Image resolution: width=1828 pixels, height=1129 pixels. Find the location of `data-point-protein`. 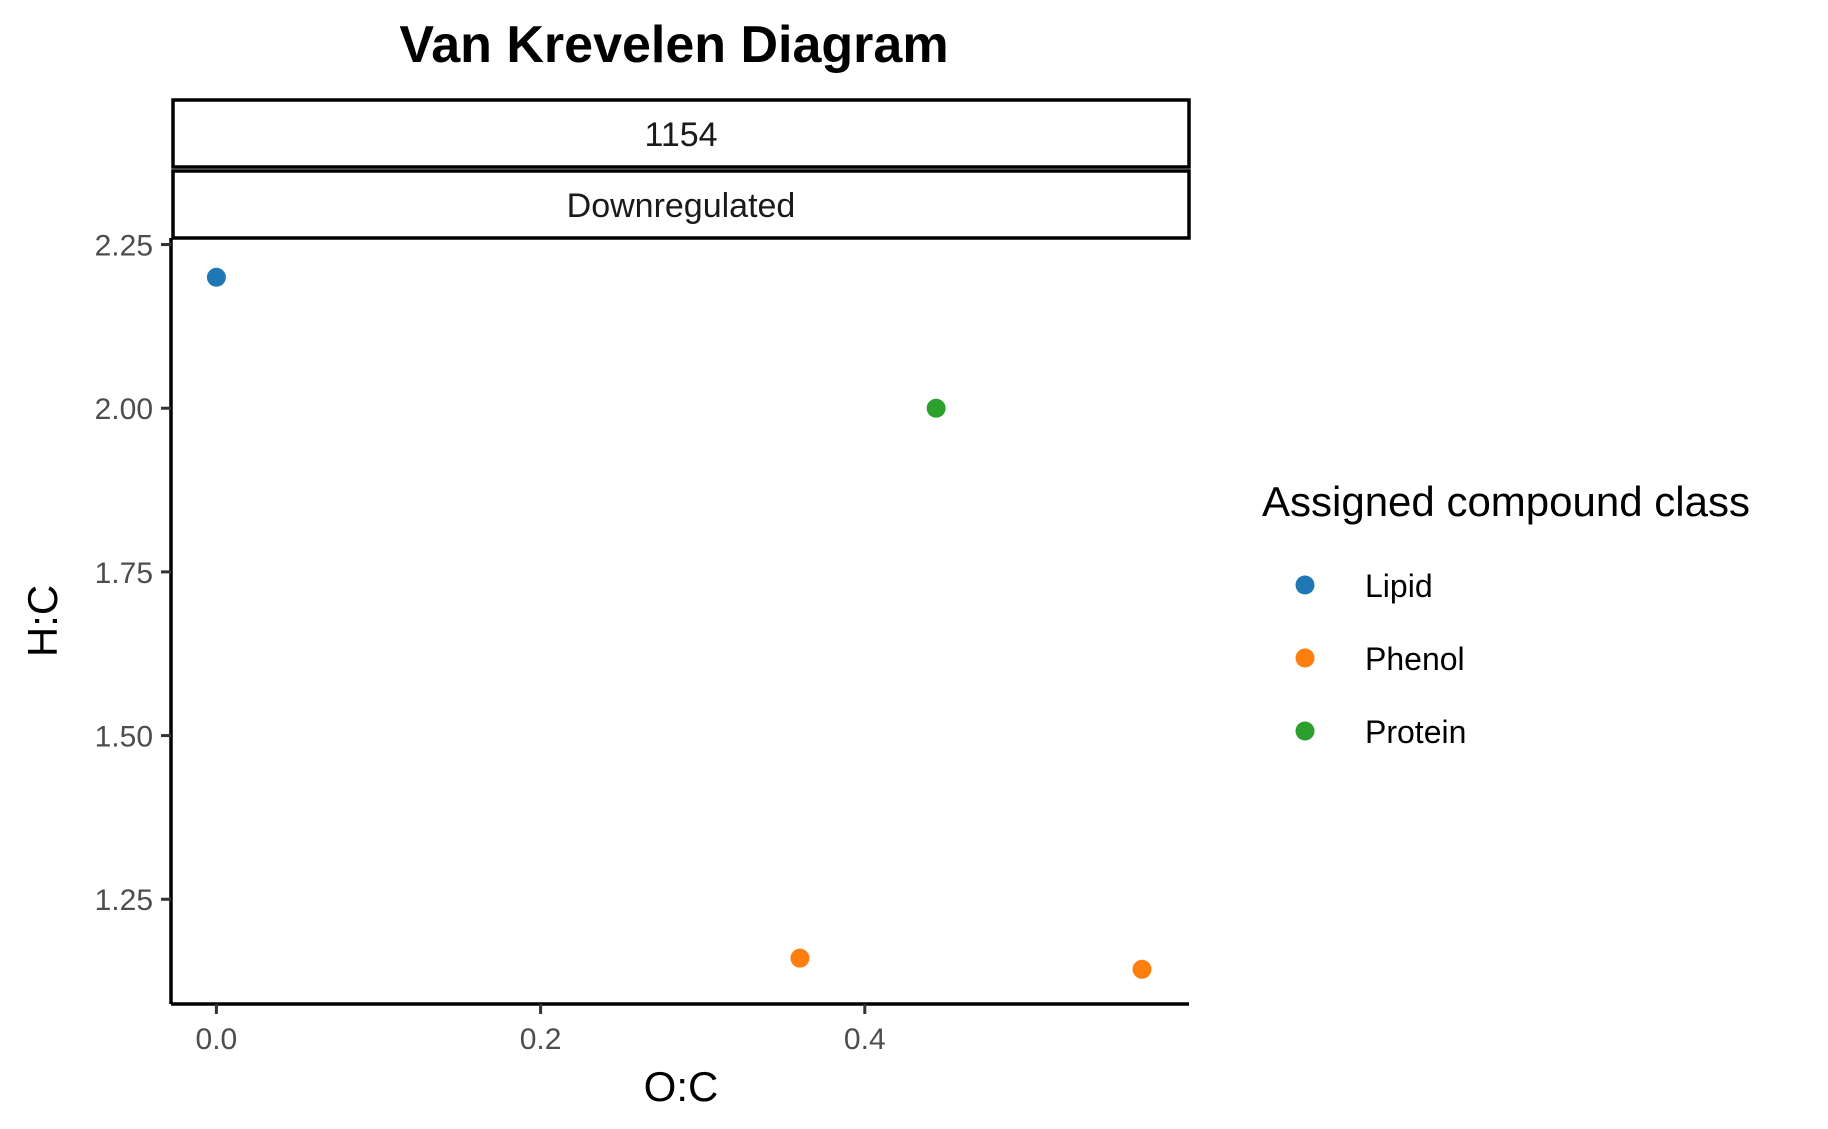

data-point-protein is located at coordinates (936, 408).